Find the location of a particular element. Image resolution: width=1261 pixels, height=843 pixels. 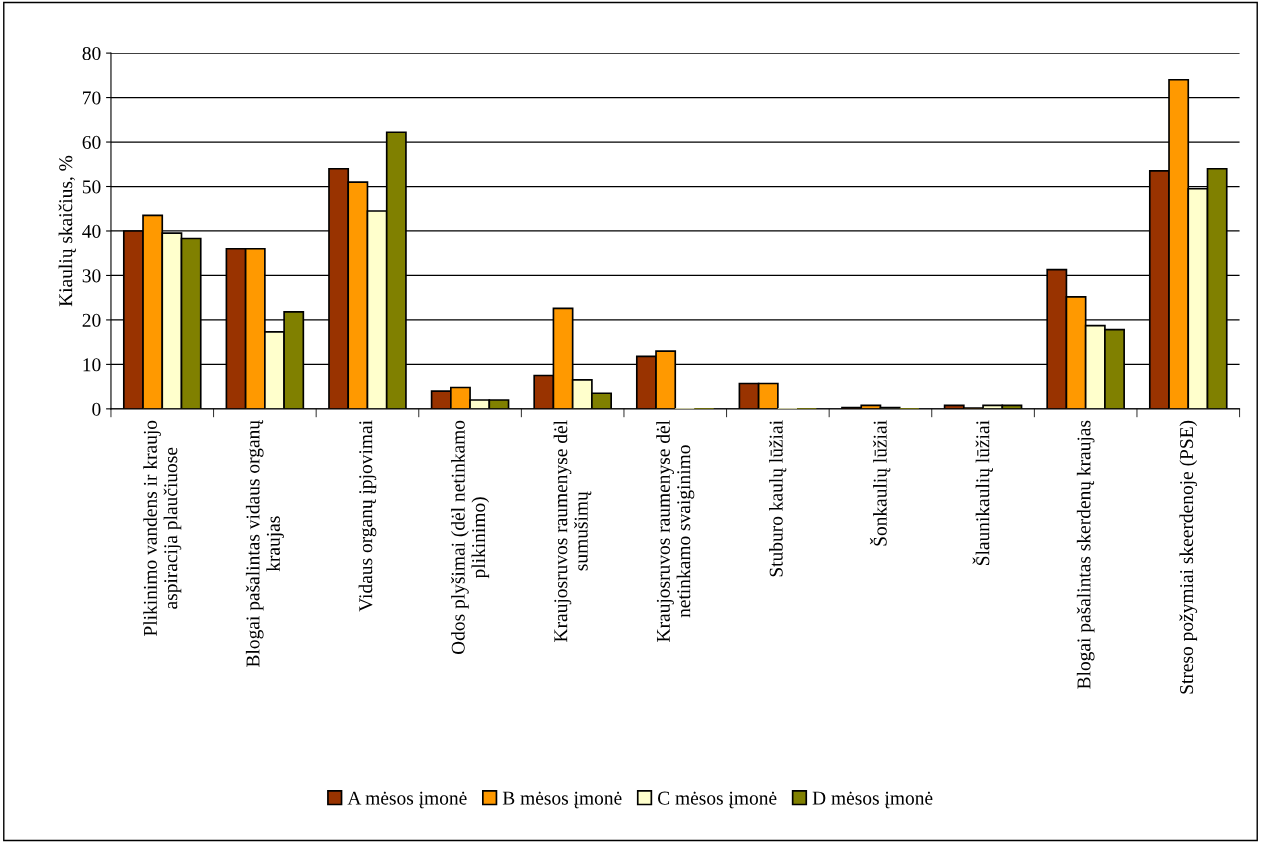

y-tick-label: 40 is located at coordinates (91, 231).